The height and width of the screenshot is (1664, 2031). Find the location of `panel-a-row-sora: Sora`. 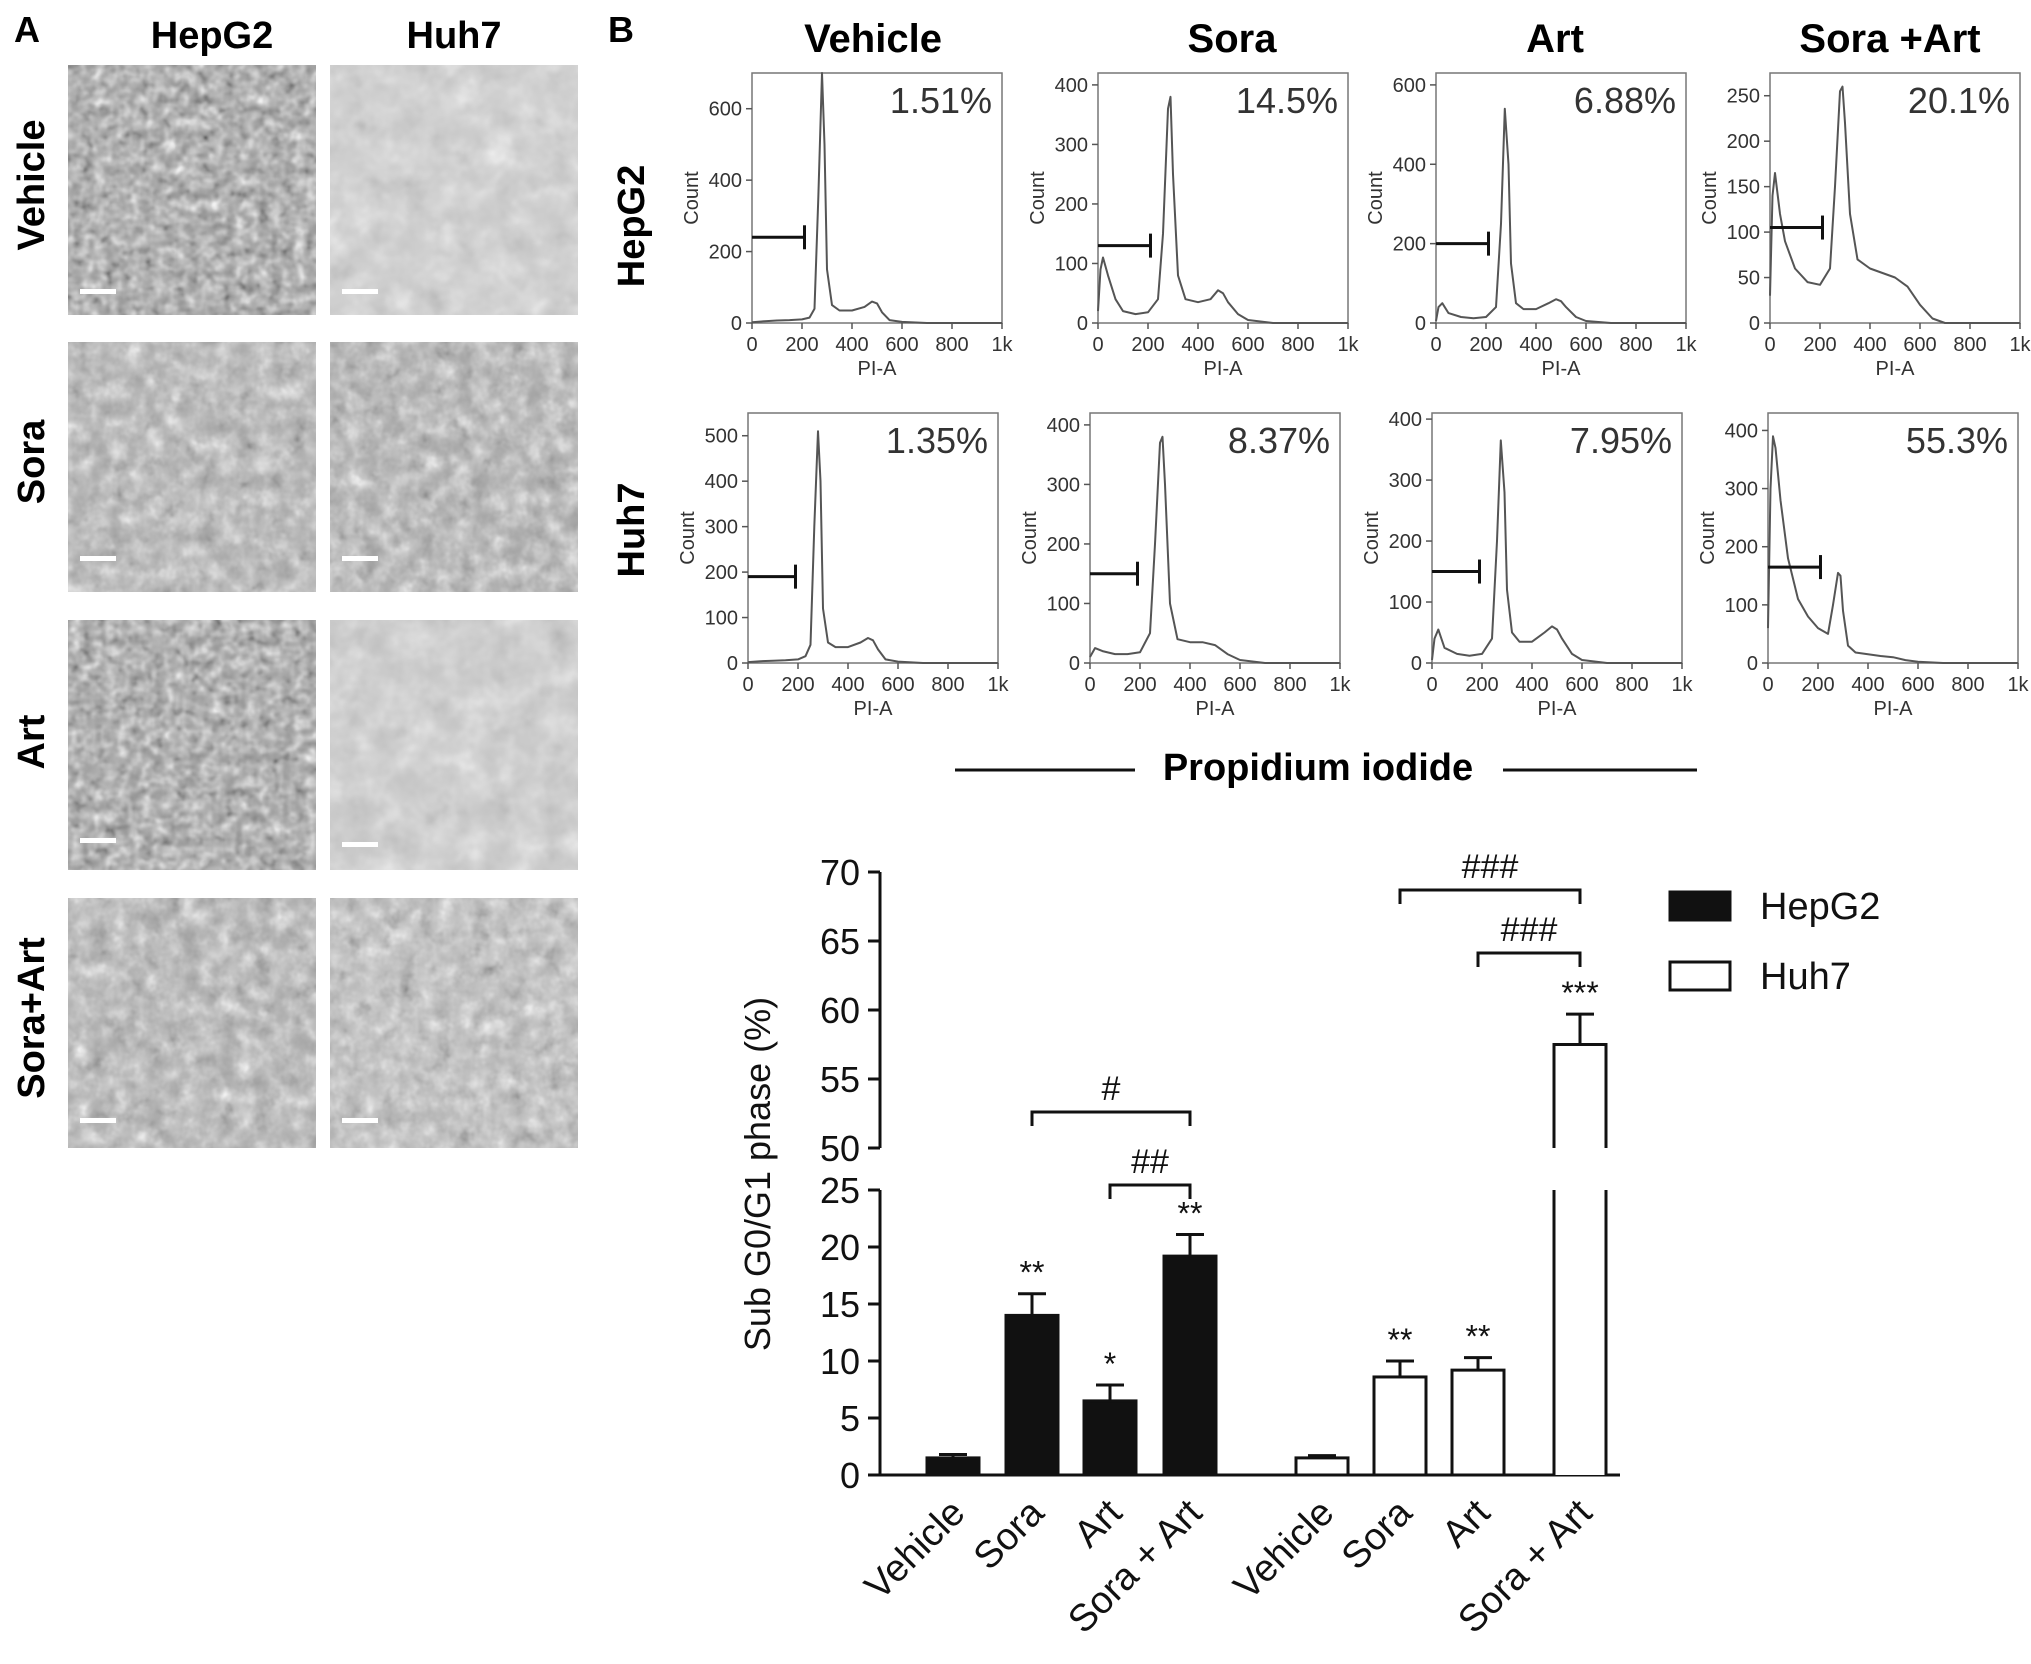

panel-a-row-sora: Sora is located at coordinates (32, 461).